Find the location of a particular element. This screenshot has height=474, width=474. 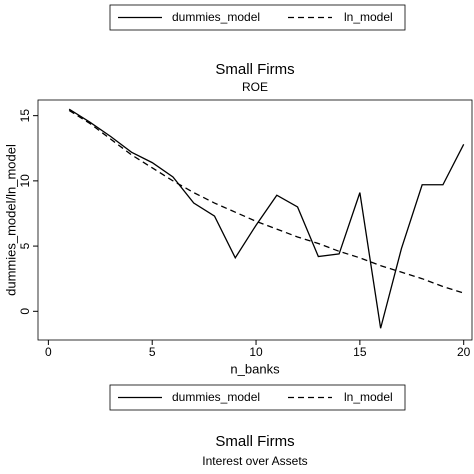

y-tick-label: 0 is located at coordinates (25, 311).